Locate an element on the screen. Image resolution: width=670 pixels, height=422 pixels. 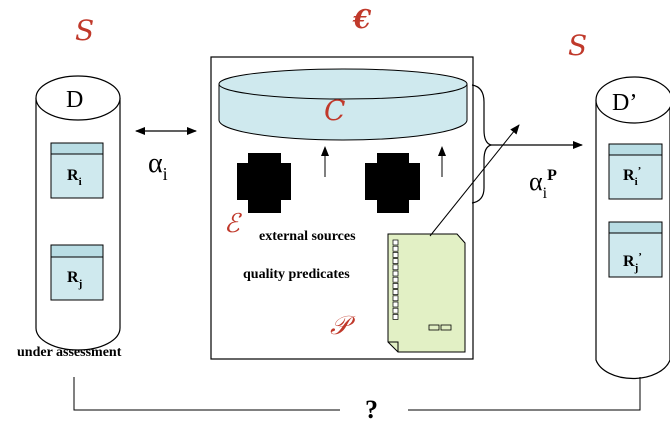
quality-predicates-document is located at coordinates (426, 293).